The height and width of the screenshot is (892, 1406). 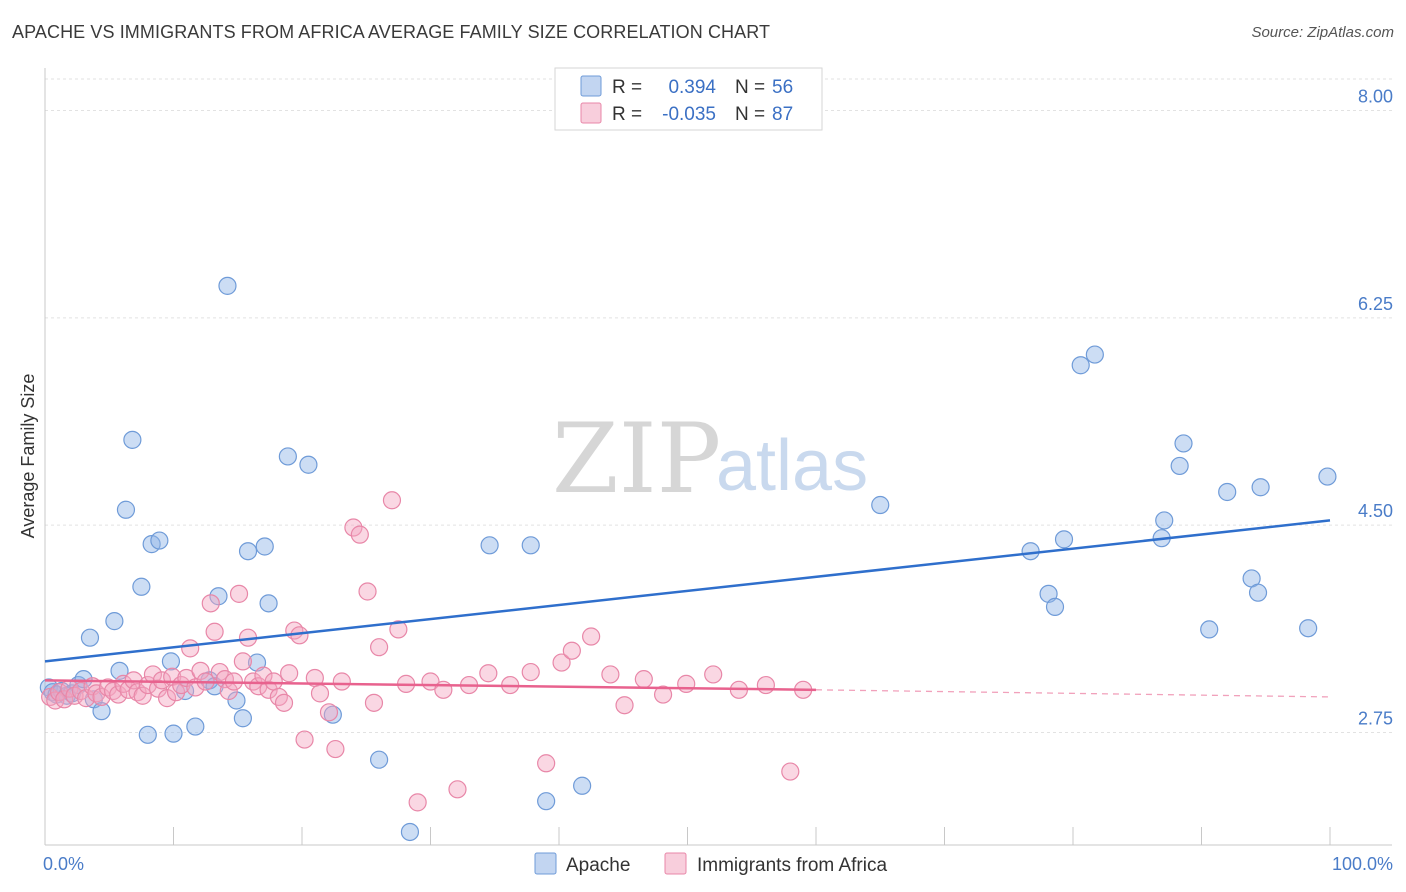 What do you see at coordinates (688, 99) in the screenshot?
I see `top-legend: R = 0.394 N = 56 R = -0.035 N = 87` at bounding box center [688, 99].